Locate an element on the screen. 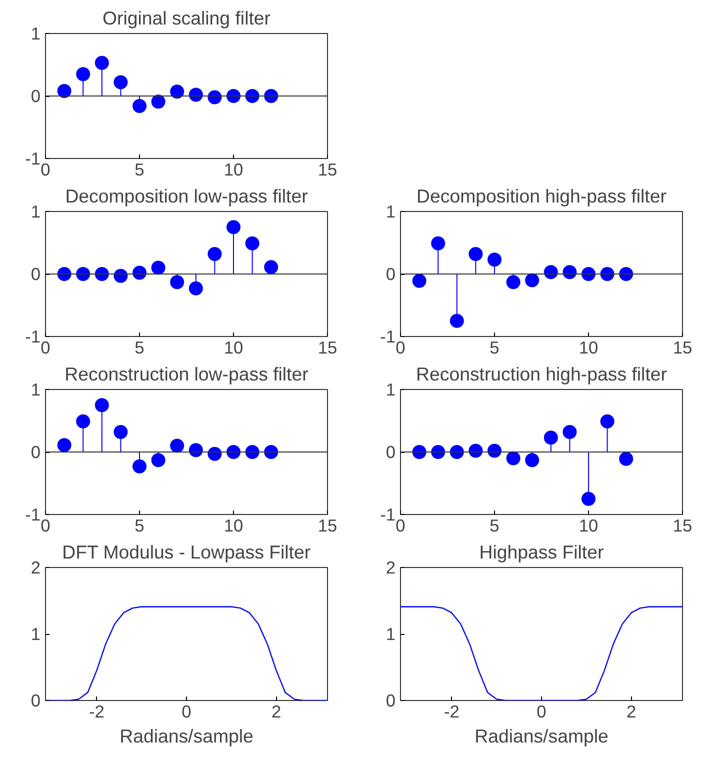  chart-title: DFT Modulus - Lowpass Filter is located at coordinates (186, 552).